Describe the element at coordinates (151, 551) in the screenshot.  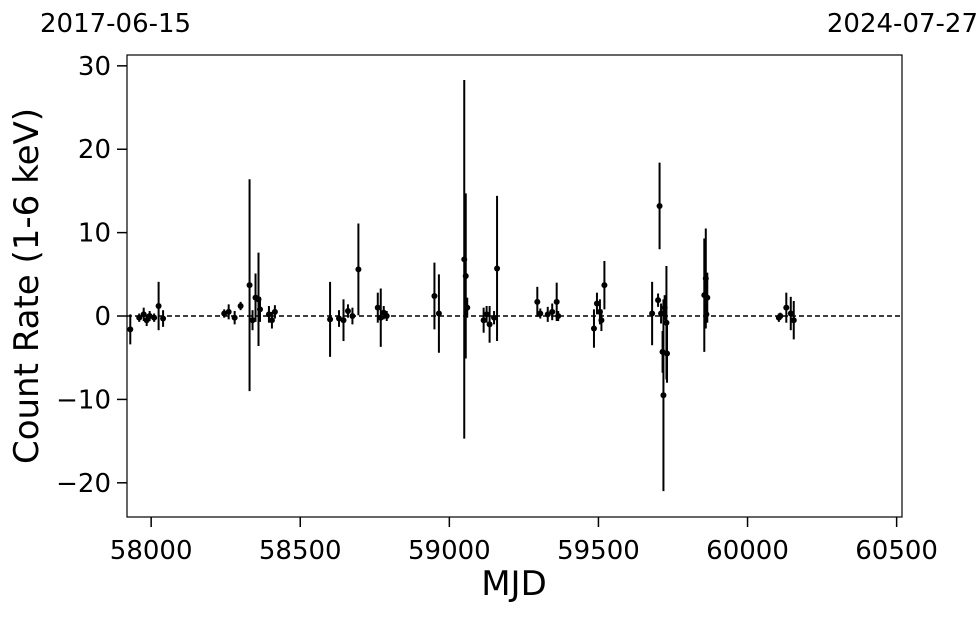
I see `x-tick-label: 58000` at that location.